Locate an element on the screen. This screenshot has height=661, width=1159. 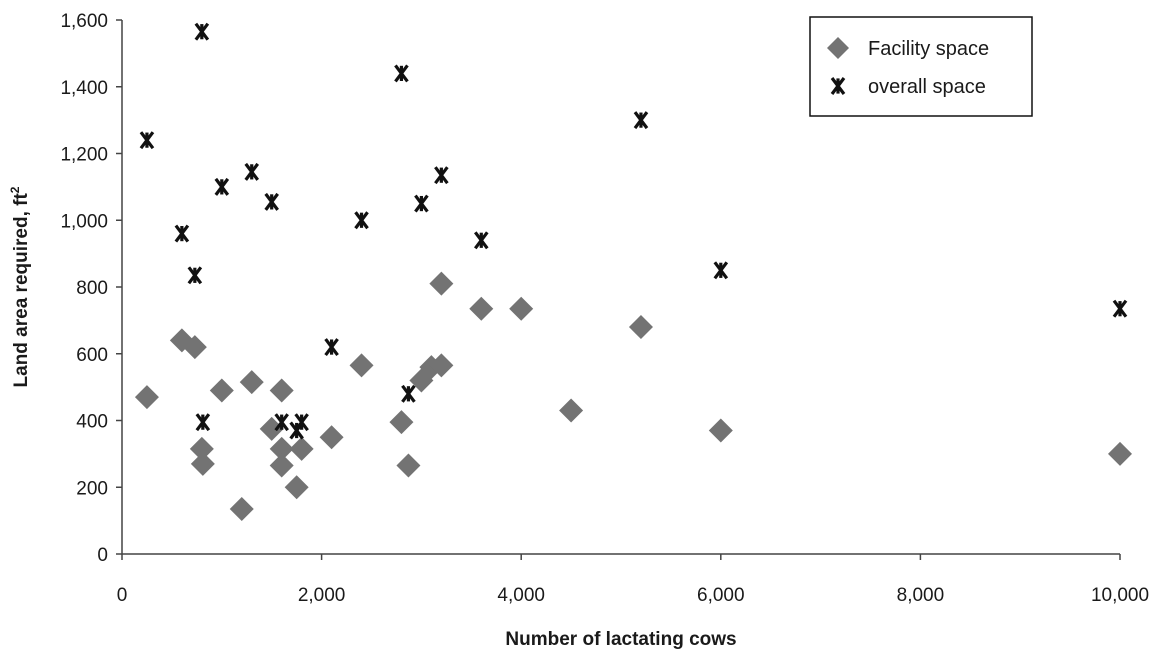
x-ticks: 0 2,000 4,000 6,000 8,000 10,000 is located at coordinates (633, 580).